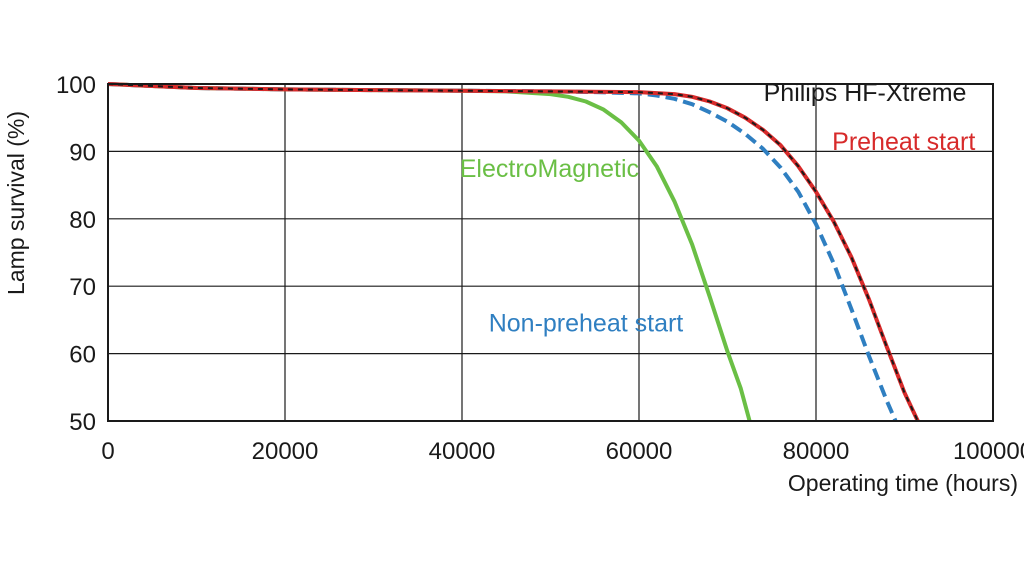  Describe the element at coordinates (76, 254) in the screenshot. I see `y-tick-labels: 50 60 70 80 90 100` at that location.